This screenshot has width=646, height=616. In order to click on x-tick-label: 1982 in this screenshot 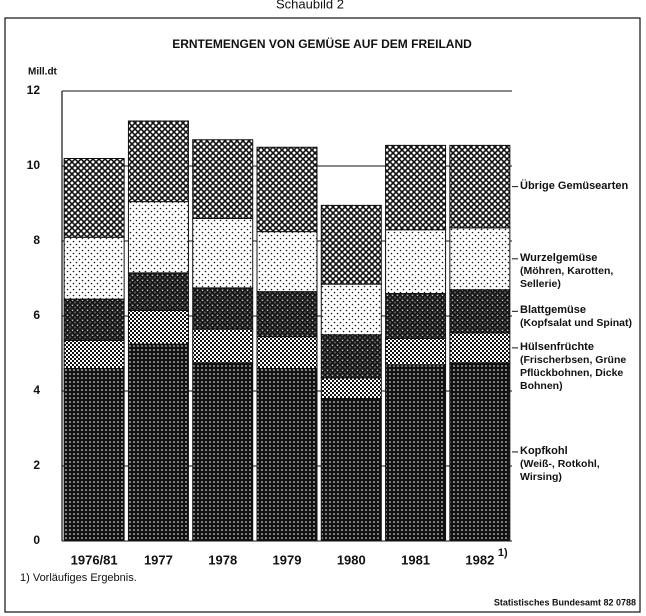, I will do `click(479, 559)`.